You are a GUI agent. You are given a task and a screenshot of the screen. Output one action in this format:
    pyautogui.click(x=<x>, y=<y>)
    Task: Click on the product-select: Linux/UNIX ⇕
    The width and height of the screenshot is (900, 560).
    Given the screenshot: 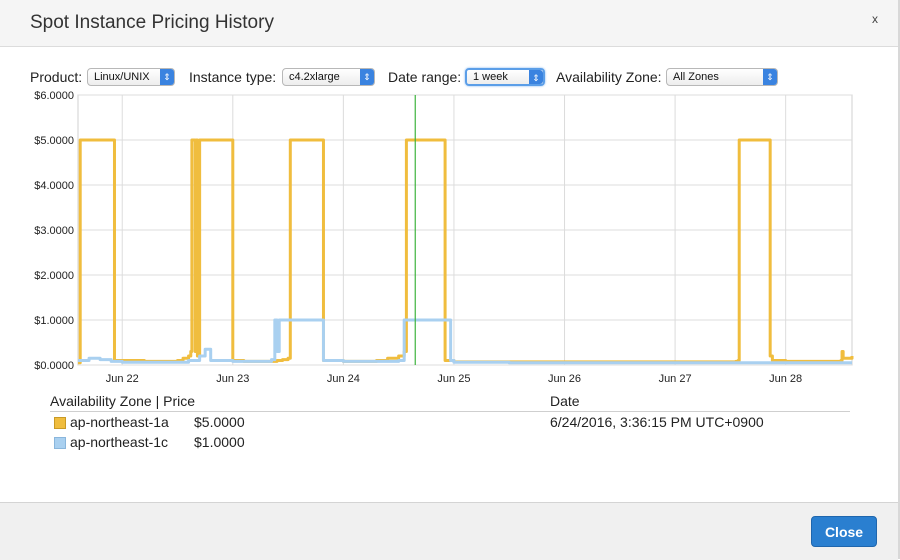 What is the action you would take?
    pyautogui.click(x=131, y=77)
    